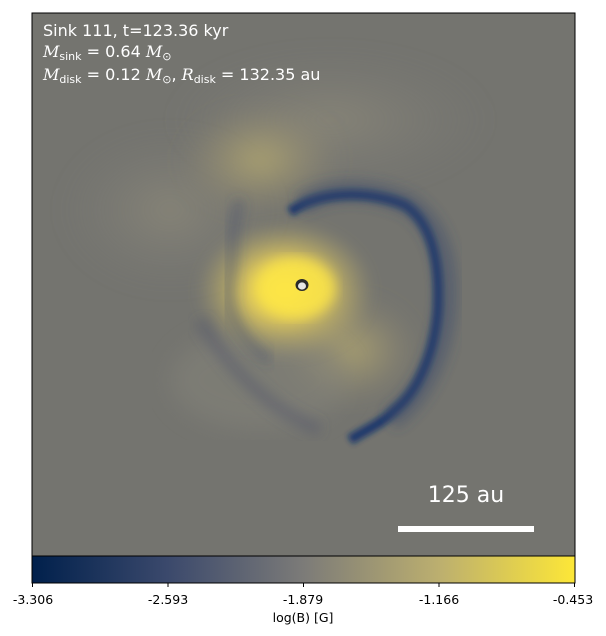 The height and width of the screenshot is (636, 606). Describe the element at coordinates (168, 599) in the screenshot. I see `colorbar-tick-label: -2.593` at that location.